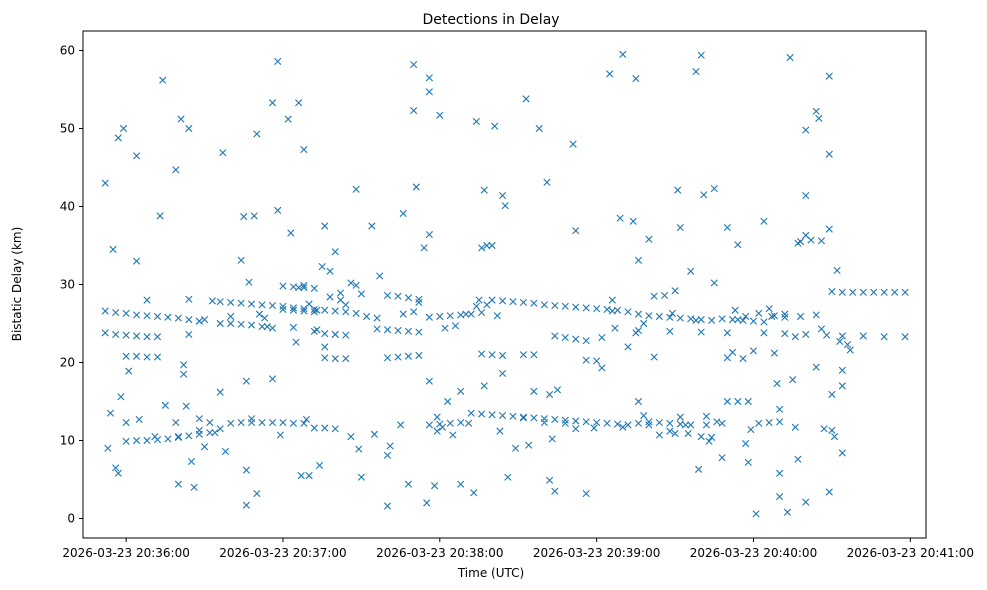 The image size is (987, 590). Describe the element at coordinates (67, 441) in the screenshot. I see `y-tick-label: 10` at that location.